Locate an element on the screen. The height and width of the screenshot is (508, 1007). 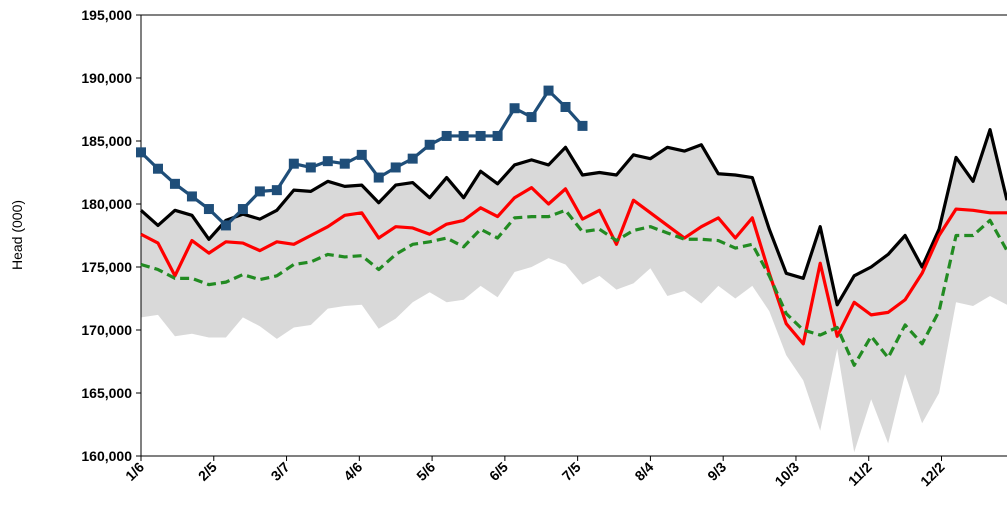
x-tick-label: 4/6 is located at coordinates (352, 471).